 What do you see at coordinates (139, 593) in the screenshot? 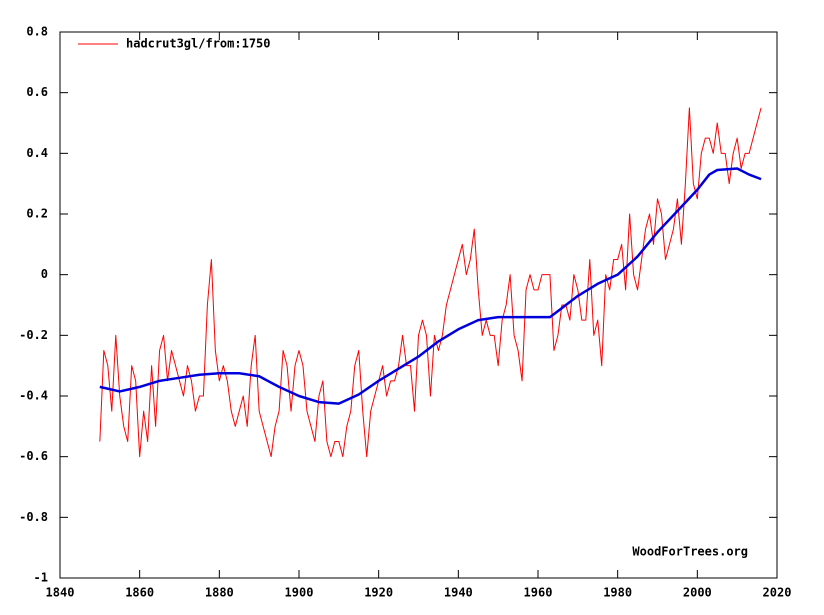
I see `x-tick-label: 1860` at bounding box center [139, 593].